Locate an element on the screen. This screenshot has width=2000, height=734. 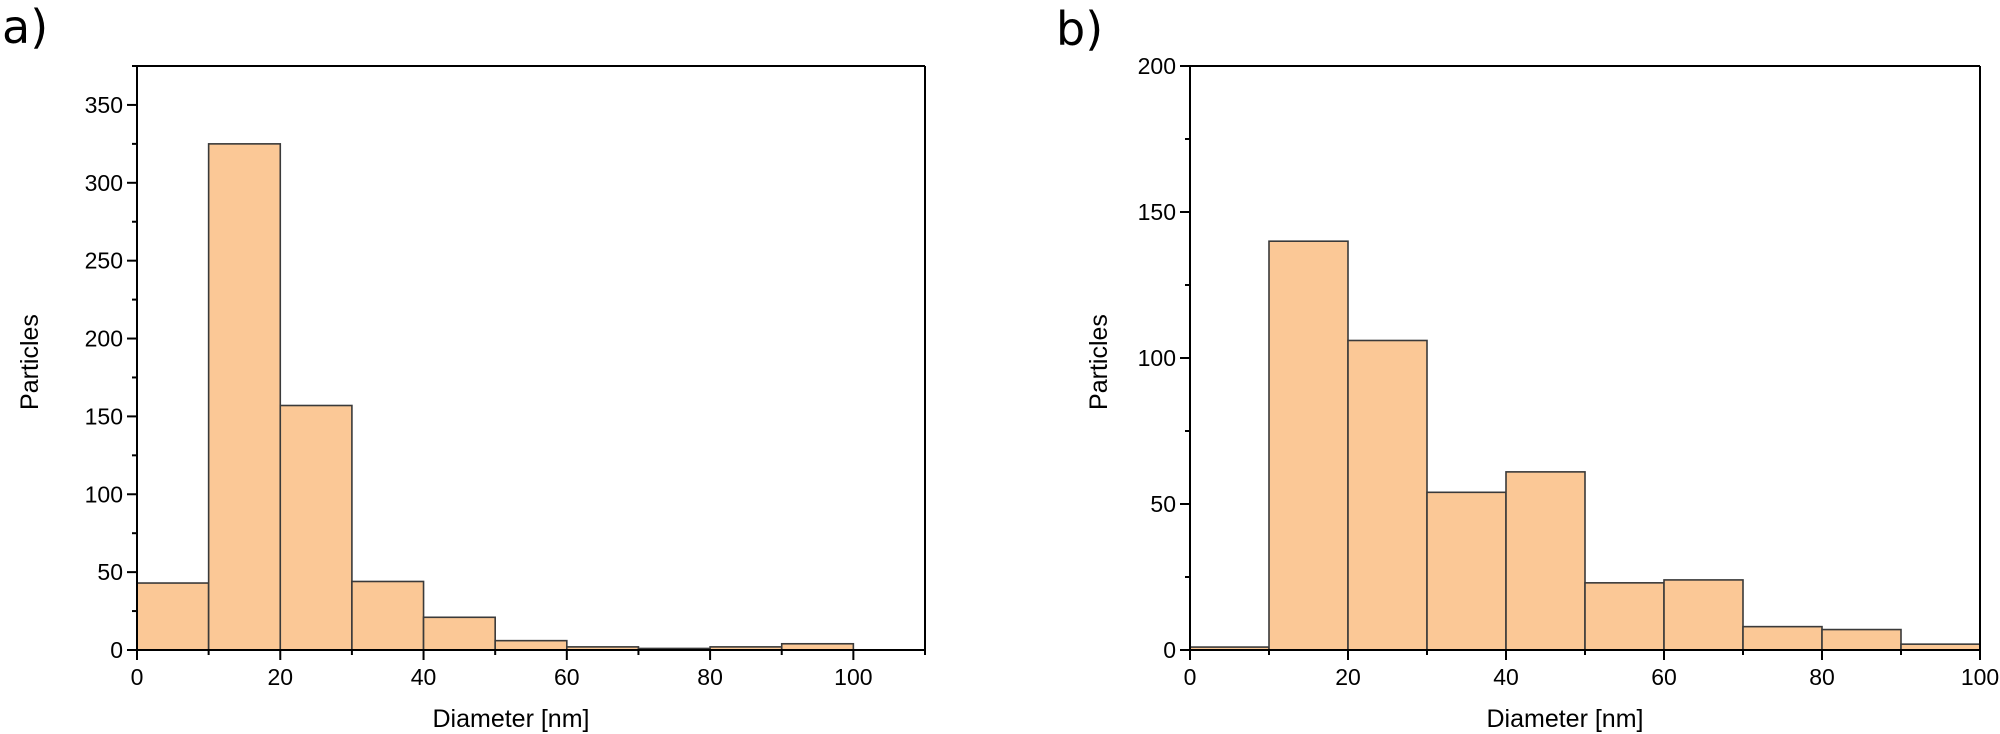
y-tick-label: 300 is located at coordinates (104, 183).